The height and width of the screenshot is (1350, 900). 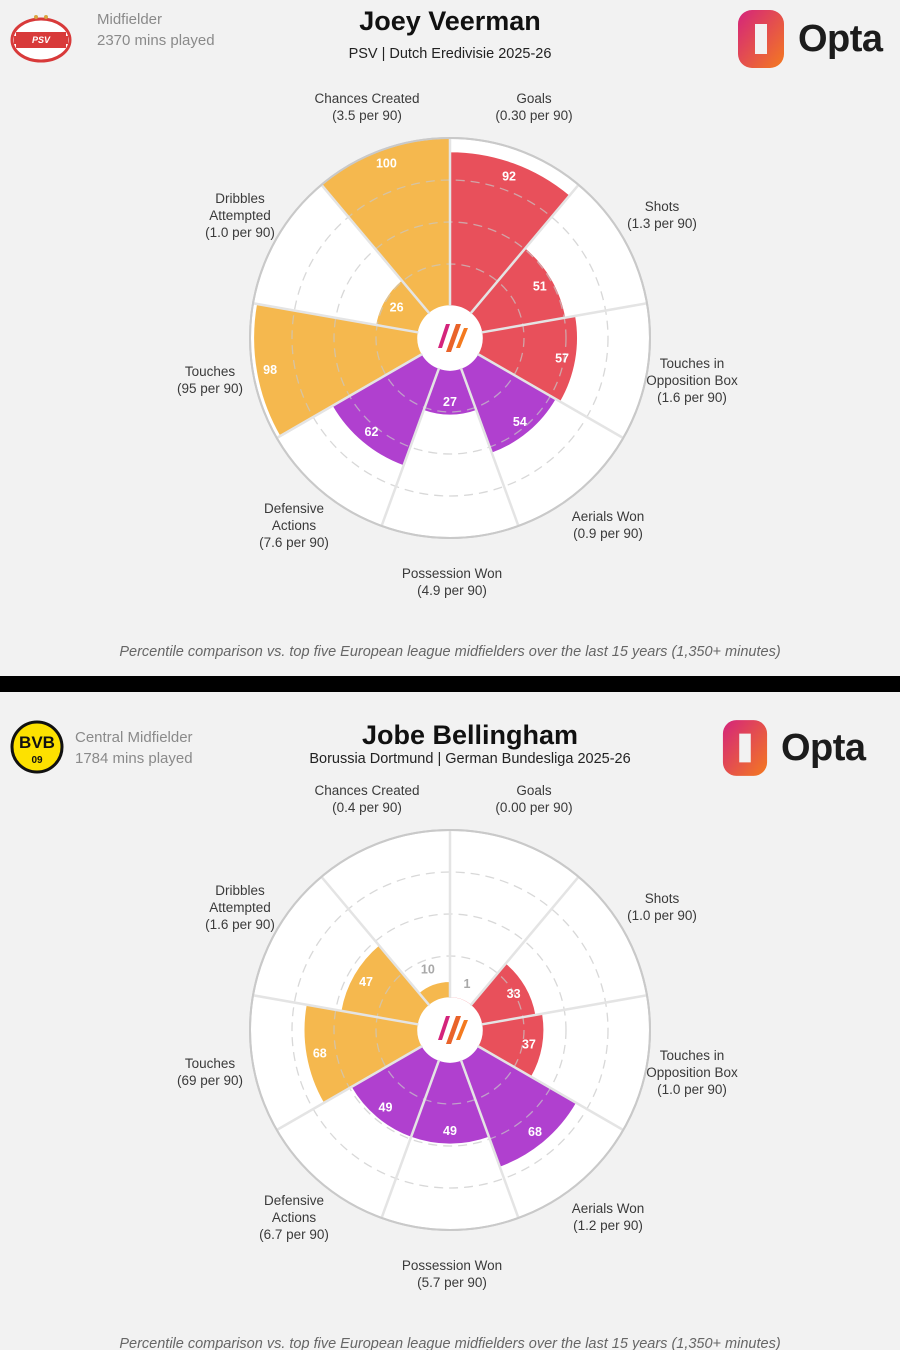 What do you see at coordinates (37, 760) in the screenshot?
I see `svg-text: 09` at bounding box center [37, 760].